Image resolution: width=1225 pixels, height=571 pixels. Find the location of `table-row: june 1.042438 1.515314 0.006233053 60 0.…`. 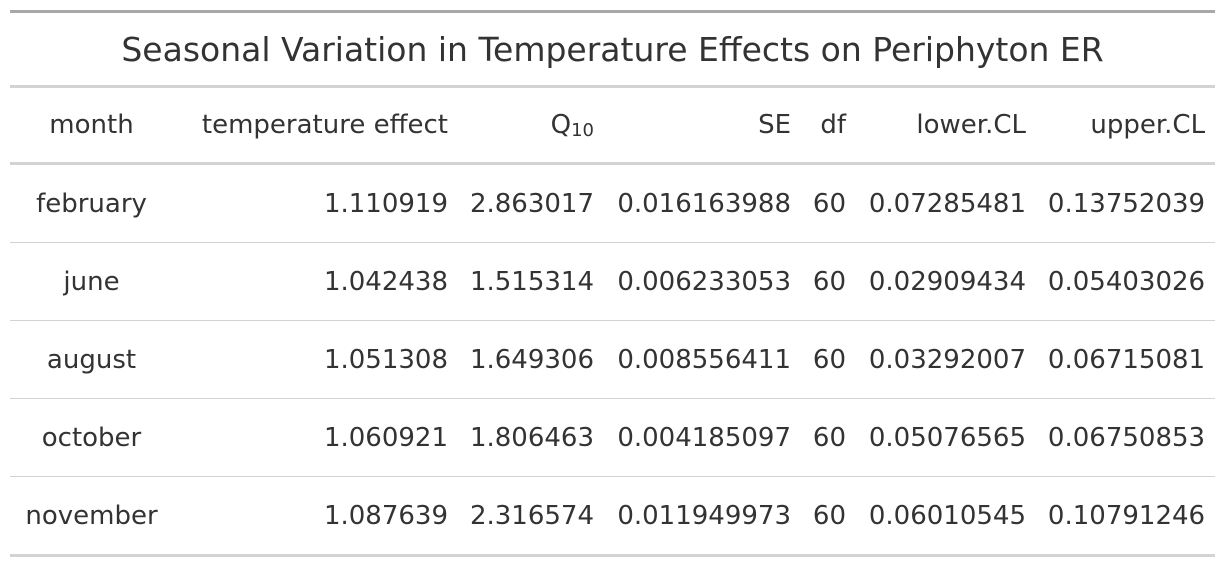

table-row: june 1.042438 1.515314 0.006233053 60 0.… is located at coordinates (613, 281).